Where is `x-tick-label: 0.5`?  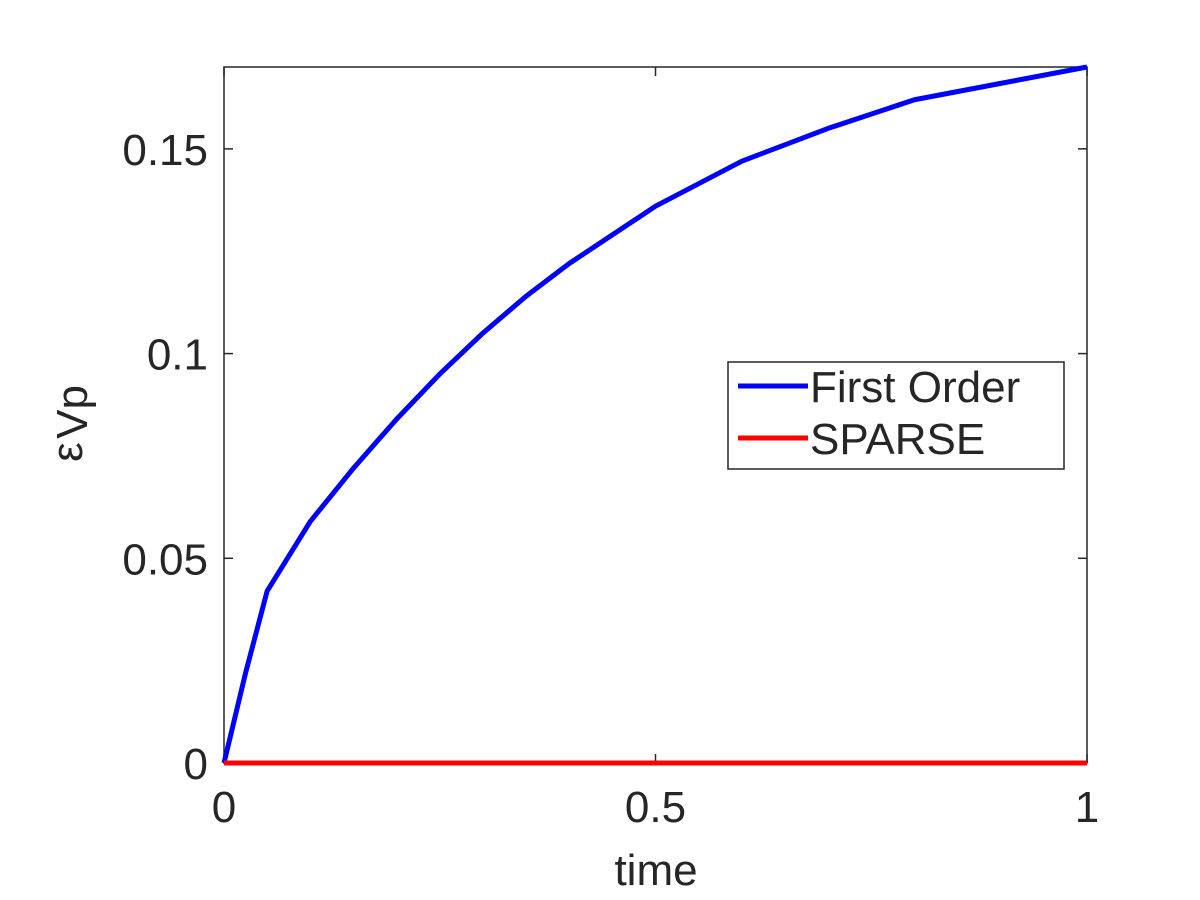 x-tick-label: 0.5 is located at coordinates (655, 807).